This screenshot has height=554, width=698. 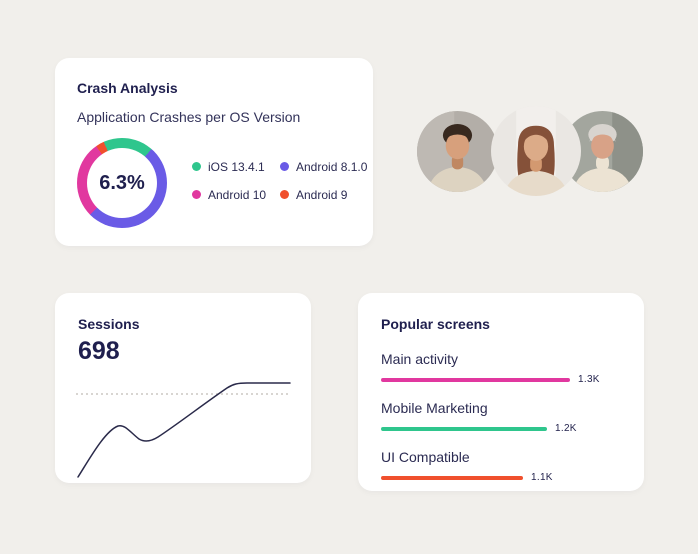 I want to click on legend-label: Android 9, so click(x=322, y=194).